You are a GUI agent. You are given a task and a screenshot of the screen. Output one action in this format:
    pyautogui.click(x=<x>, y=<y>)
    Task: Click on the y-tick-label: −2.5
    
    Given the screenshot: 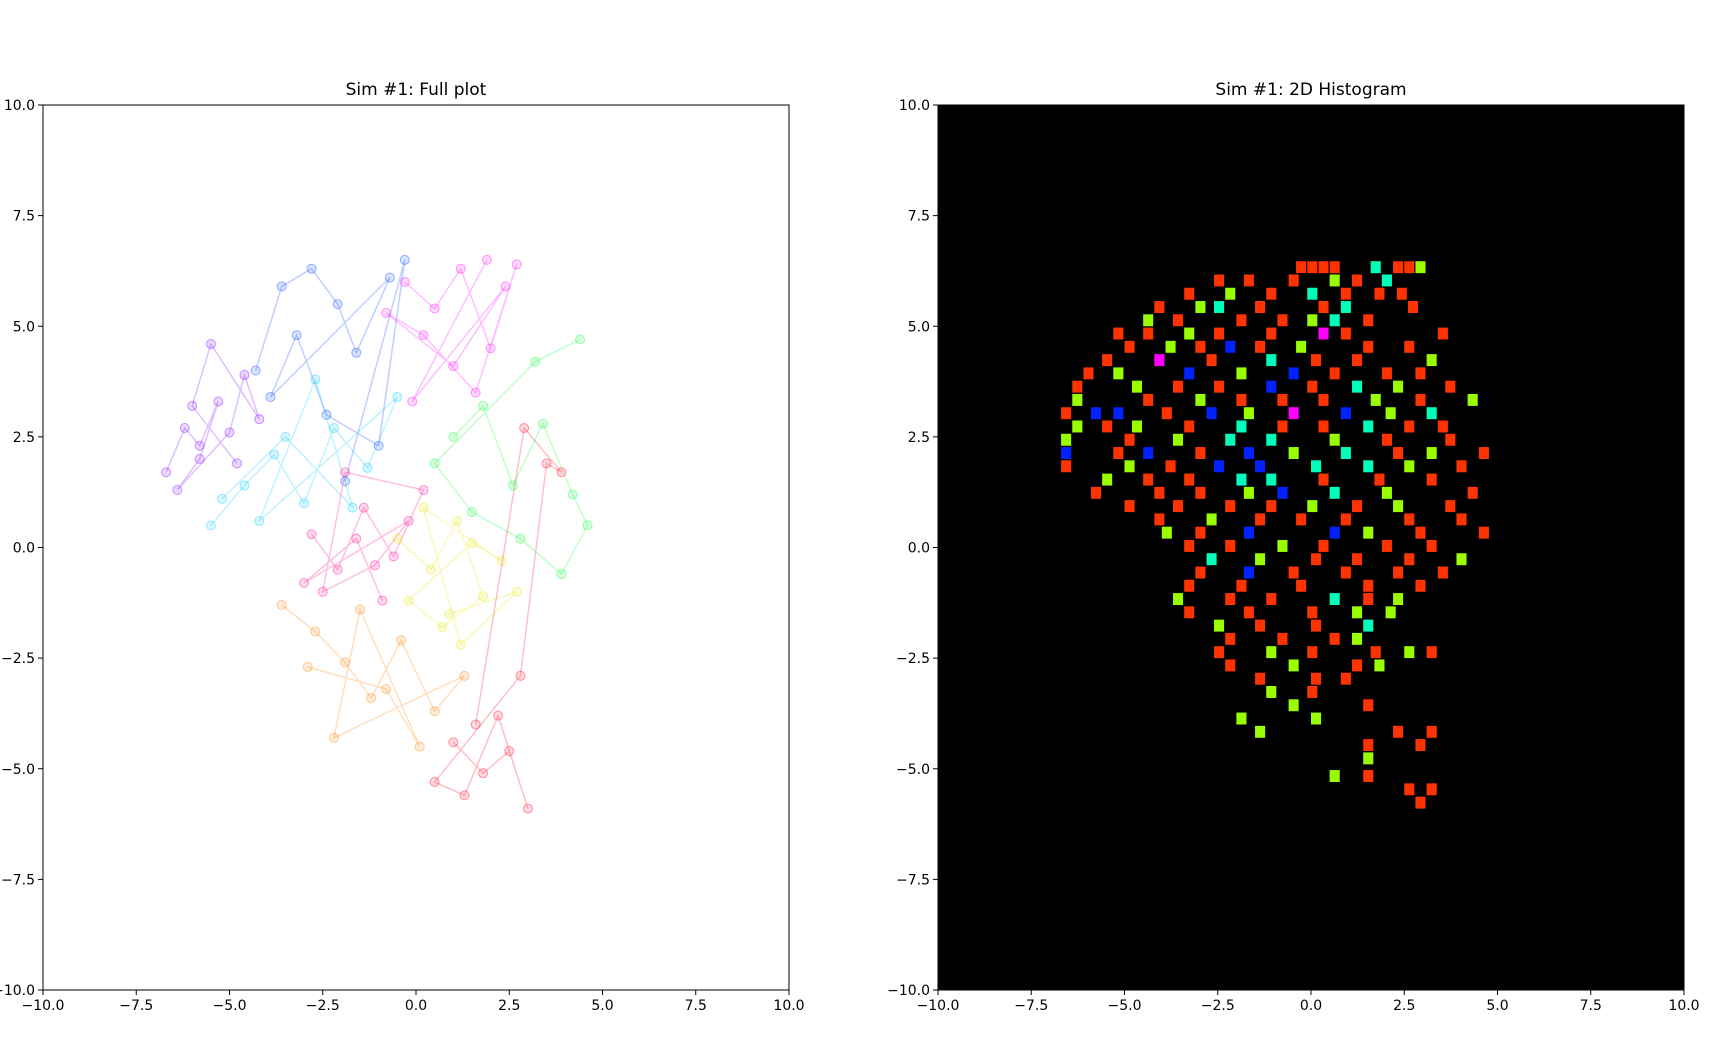 What is the action you would take?
    pyautogui.click(x=913, y=659)
    